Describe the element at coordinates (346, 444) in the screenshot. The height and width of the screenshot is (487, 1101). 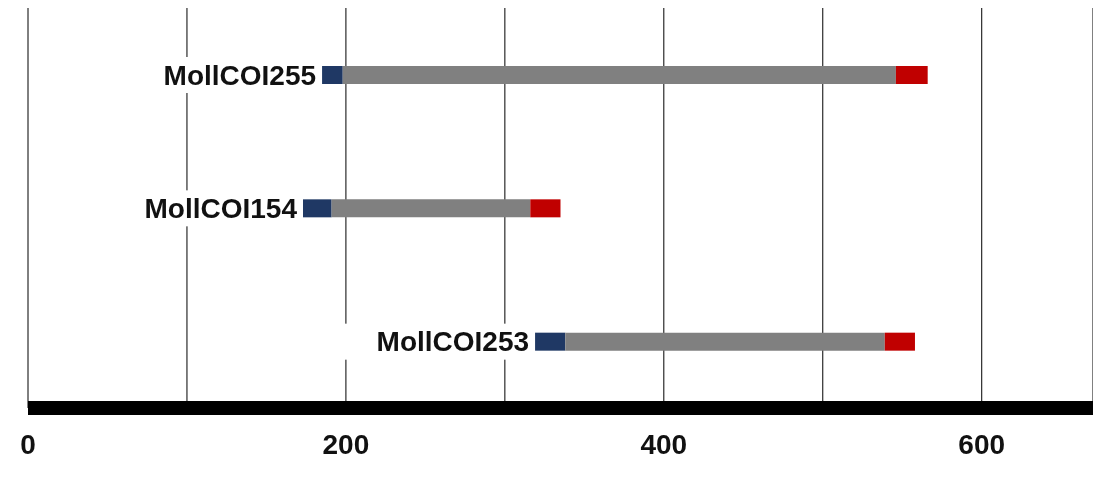
I see `x-tick-label: 200` at that location.